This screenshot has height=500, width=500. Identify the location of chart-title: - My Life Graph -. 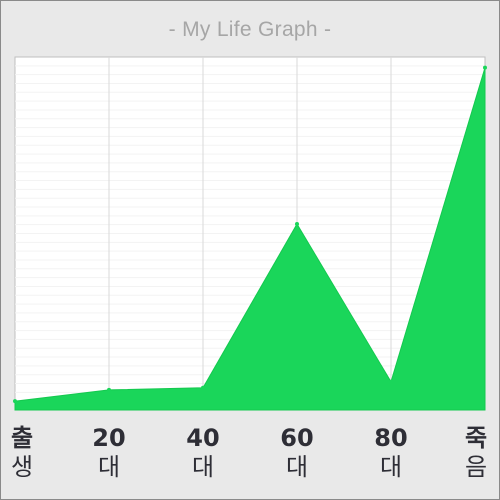
(250, 29).